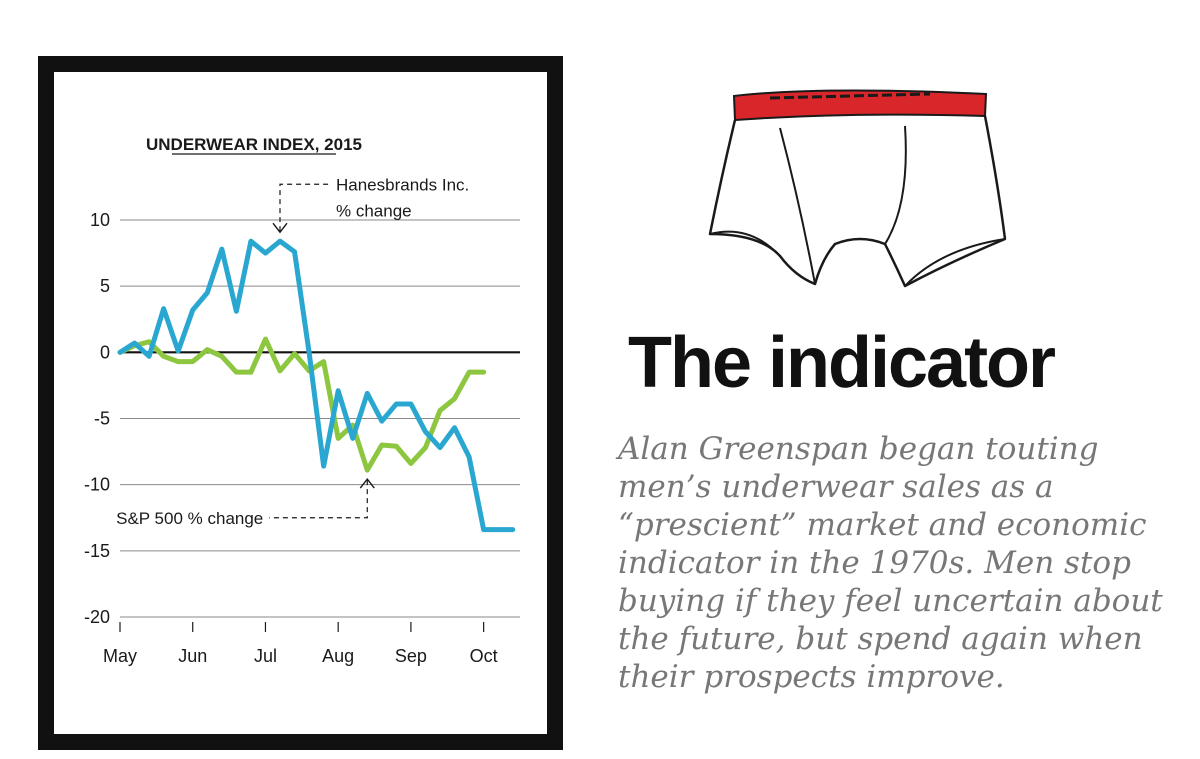  I want to click on y-tick-label: 0, so click(105, 352).